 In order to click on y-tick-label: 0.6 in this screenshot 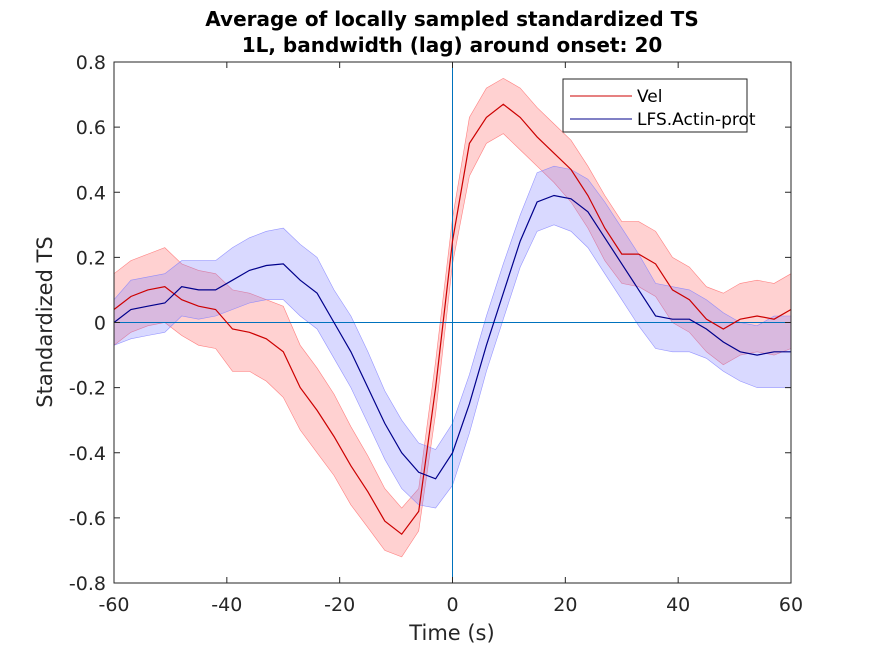, I will do `click(91, 128)`.